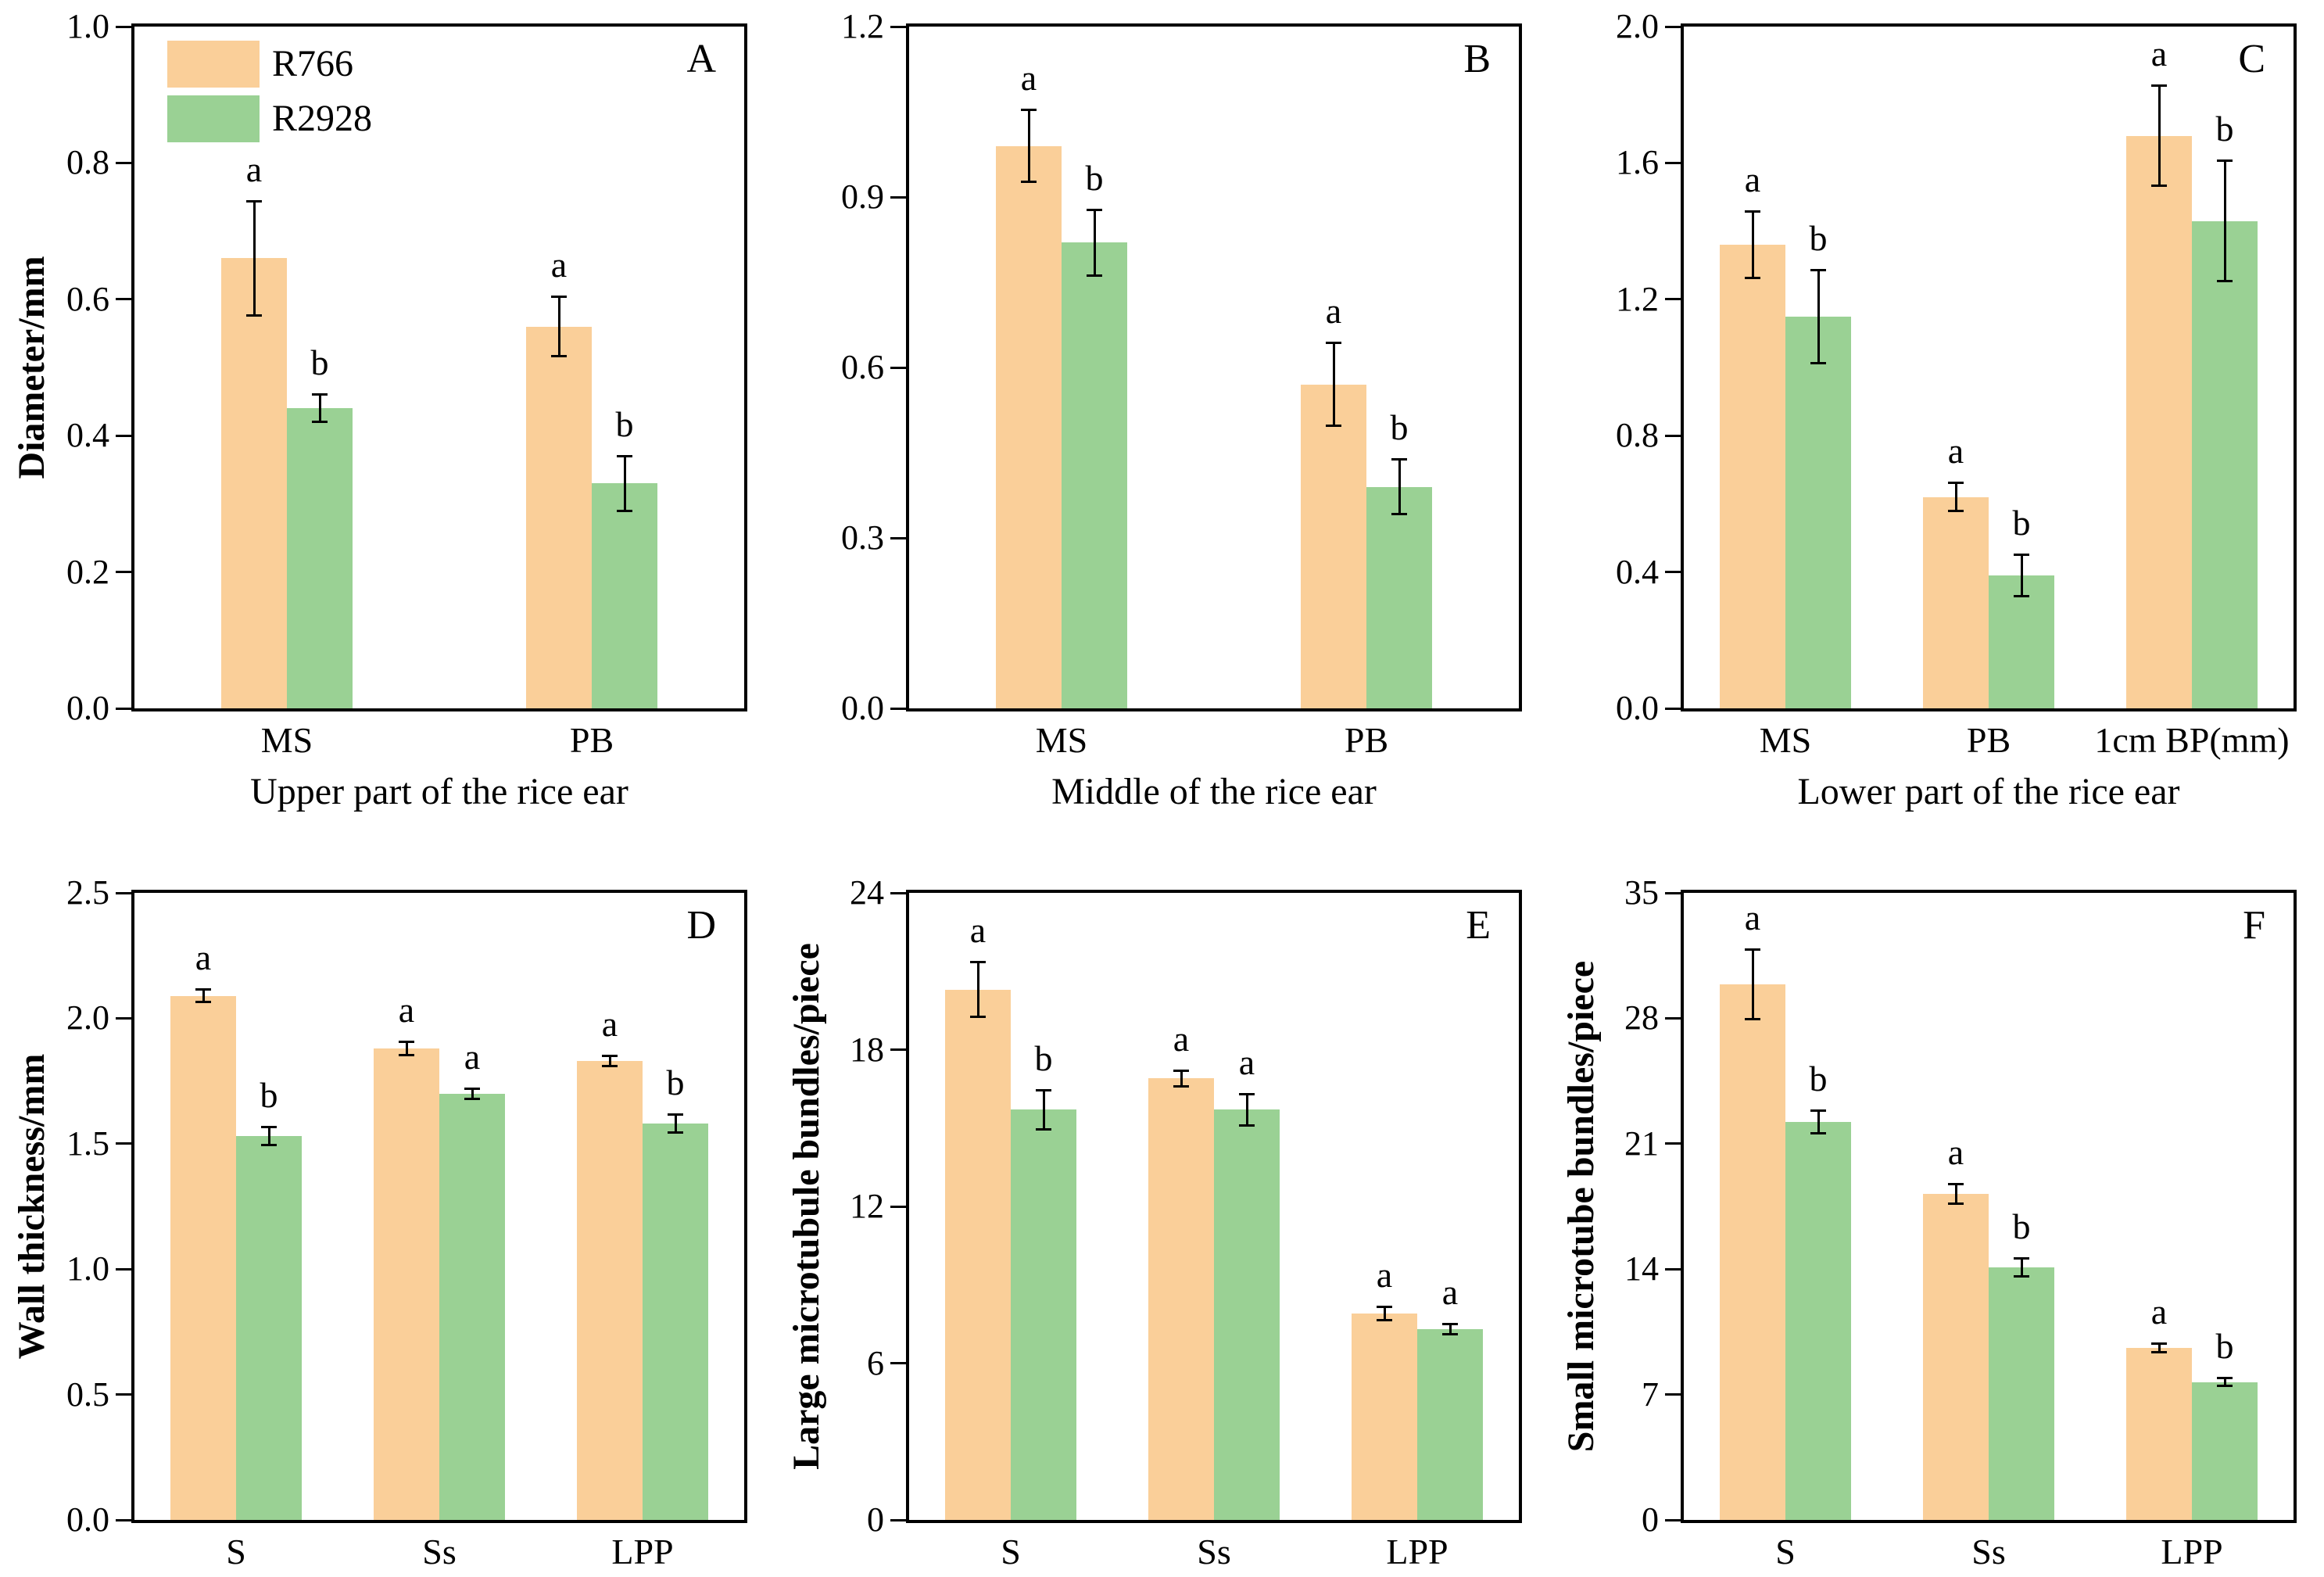 The width and height of the screenshot is (2324, 1577). I want to click on plot-inner-D: a b a a a b D, so click(439, 1206).